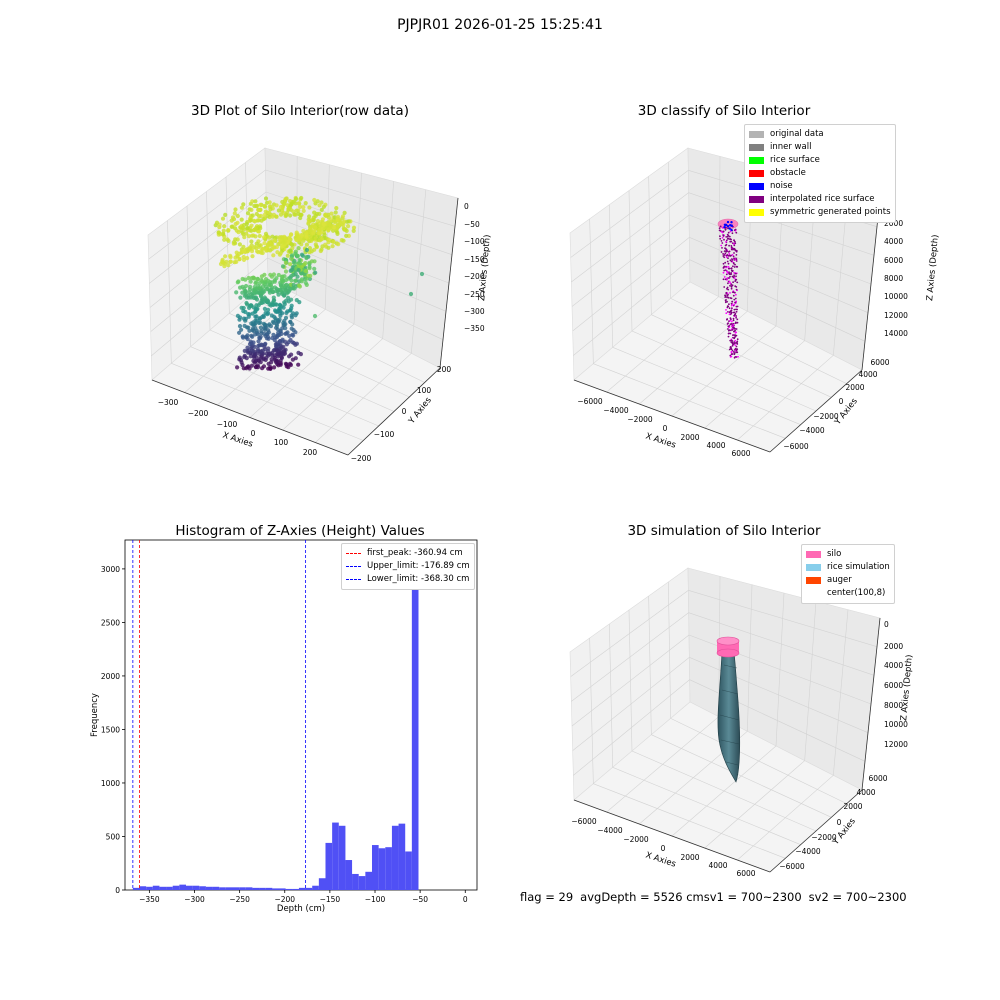 The width and height of the screenshot is (1000, 1000). I want to click on p4-xtick: 0, so click(663, 848).